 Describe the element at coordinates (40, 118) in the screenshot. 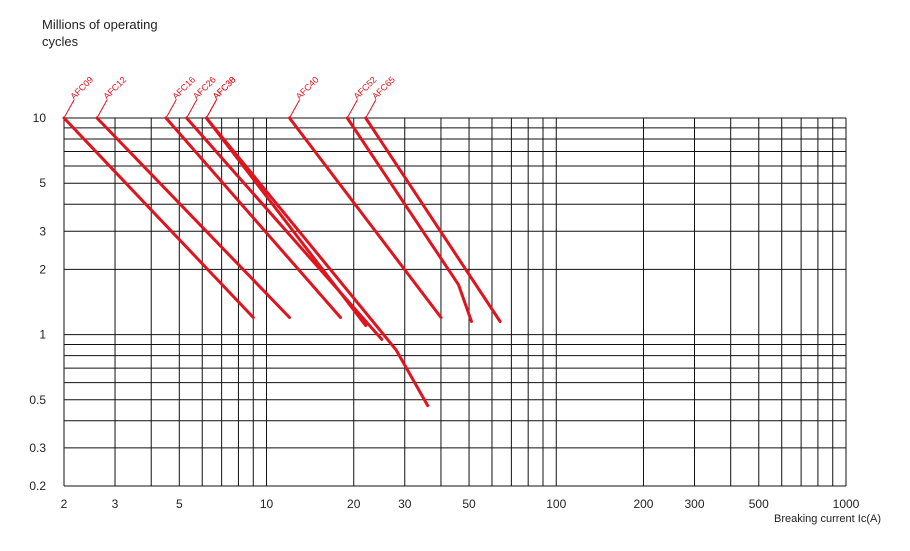

I see `y-tick-label: 10` at that location.